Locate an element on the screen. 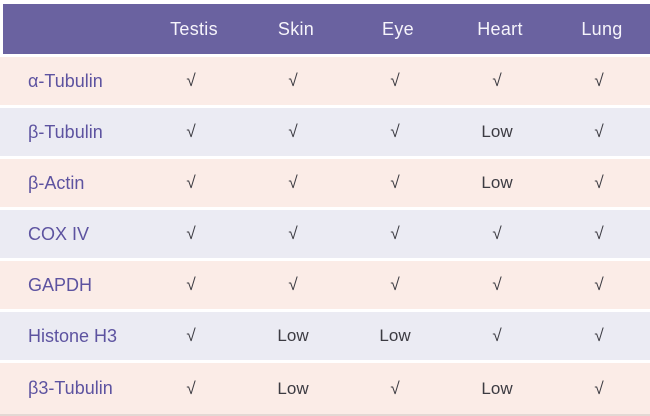  table-row-beta3-tubulin: β3-Tubulin √ Low √ Low √ is located at coordinates (325, 389).